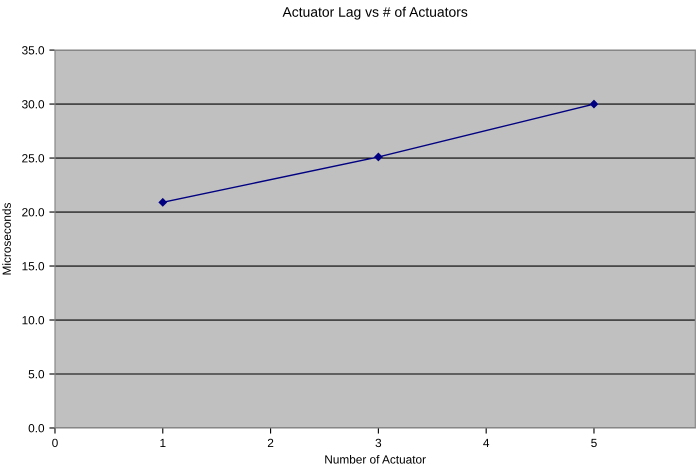 This screenshot has height=468, width=696. I want to click on y-tick-label: 0.0, so click(36, 428).